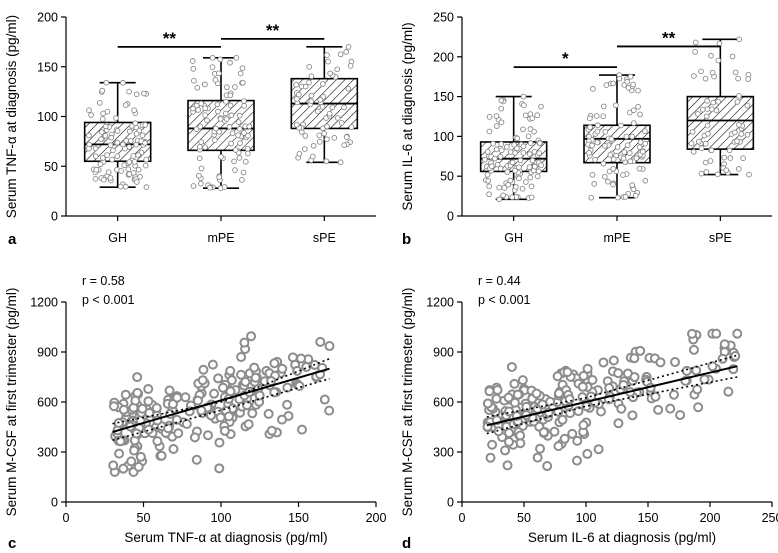 This screenshot has height=553, width=778. What do you see at coordinates (443, 18) in the screenshot?
I see `y-tick-label: 250` at bounding box center [443, 18].